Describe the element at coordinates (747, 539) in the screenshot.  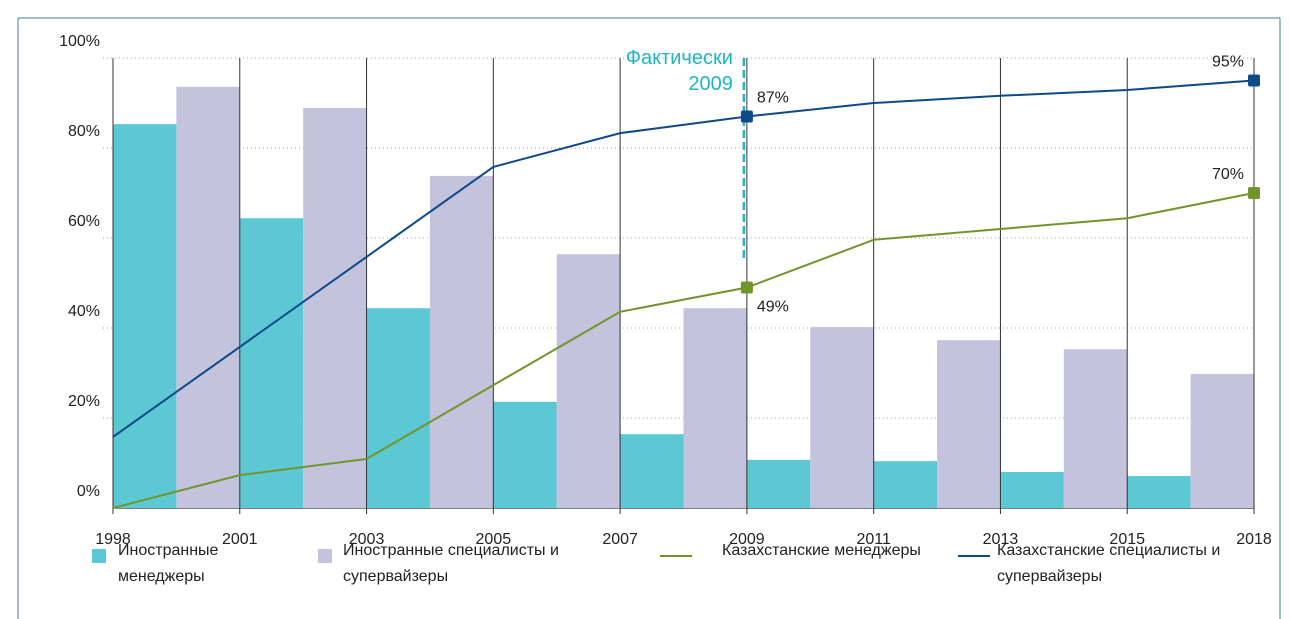
I see `x-tick-label: 2009` at that location.